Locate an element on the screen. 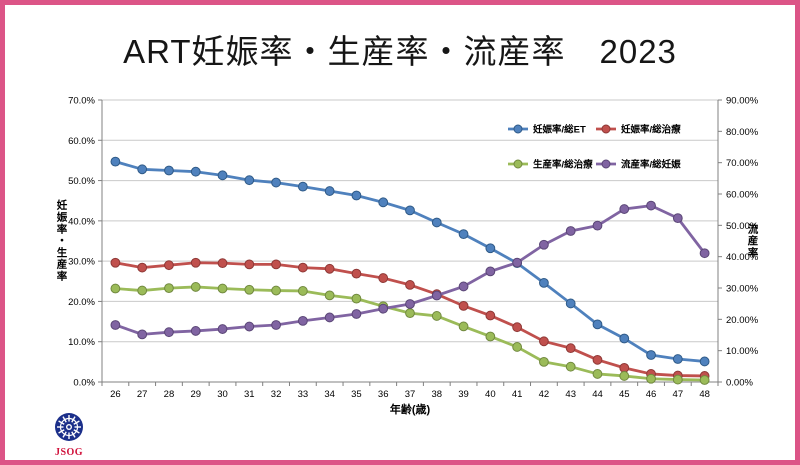 This screenshot has width=800, height=465. x-axis-tick-label: 47 is located at coordinates (678, 394).